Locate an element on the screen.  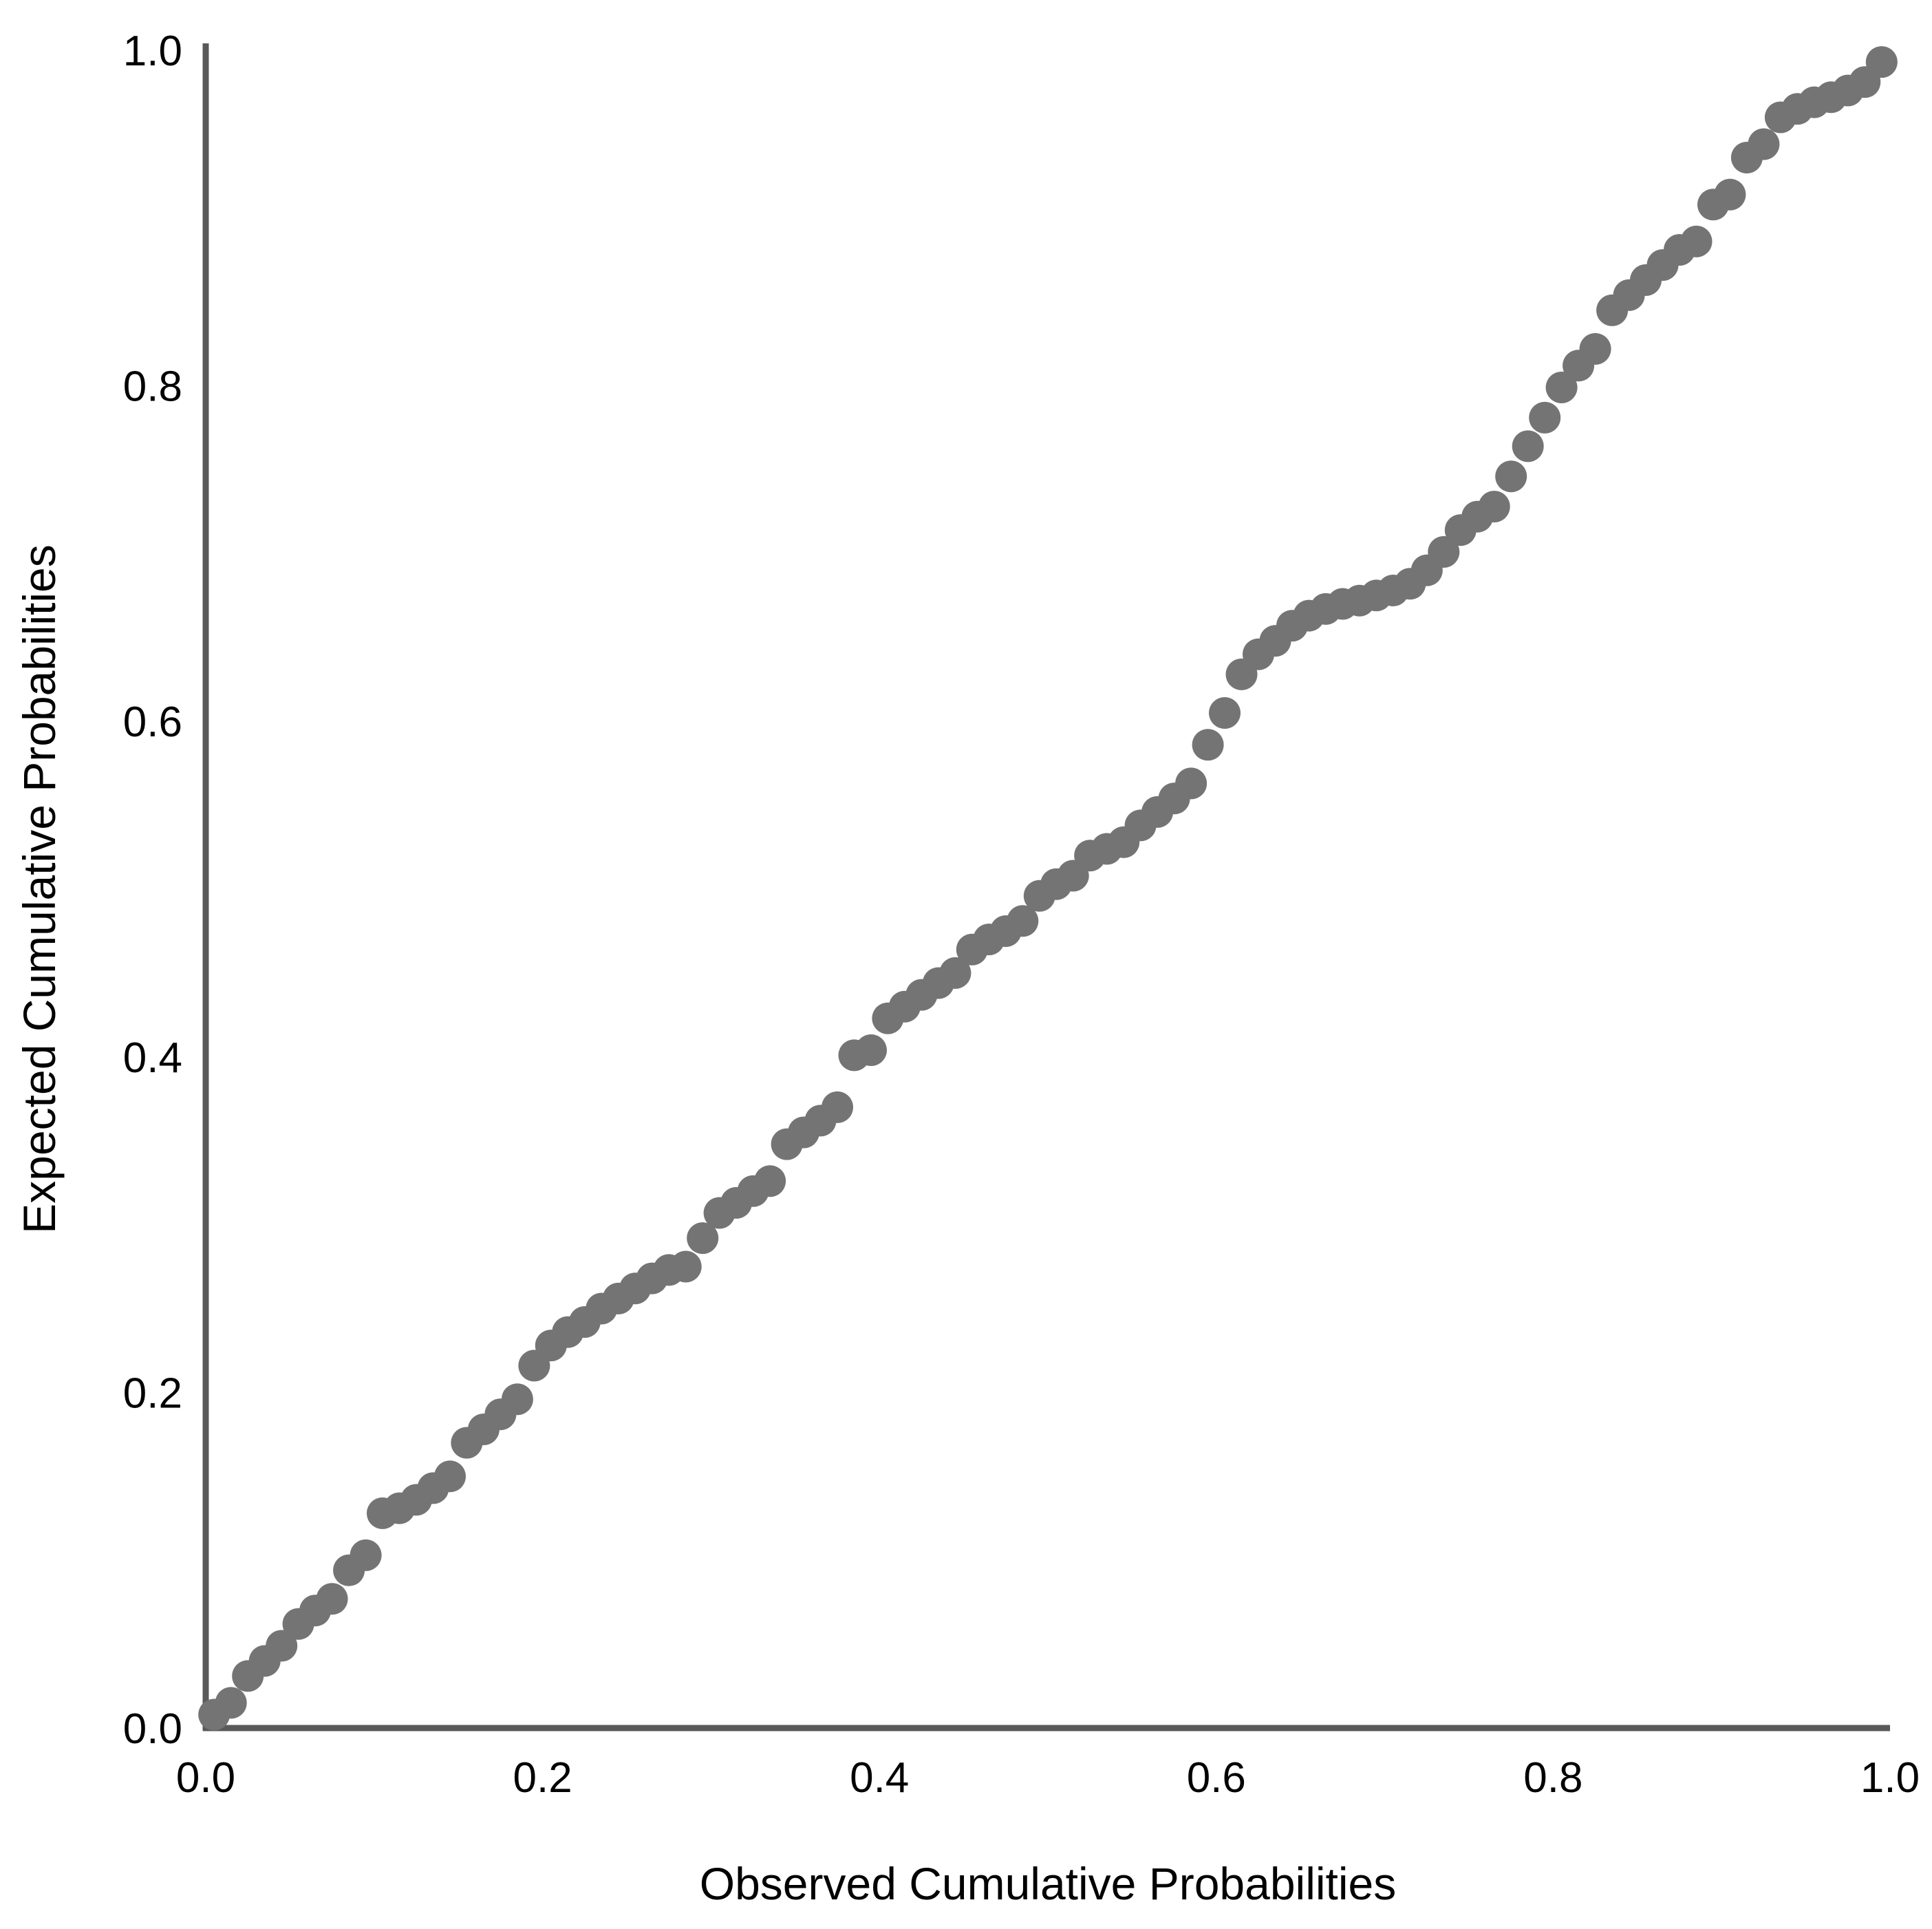
y-axis-title: Expected Cumulative Probabilities is located at coordinates (39, 889).